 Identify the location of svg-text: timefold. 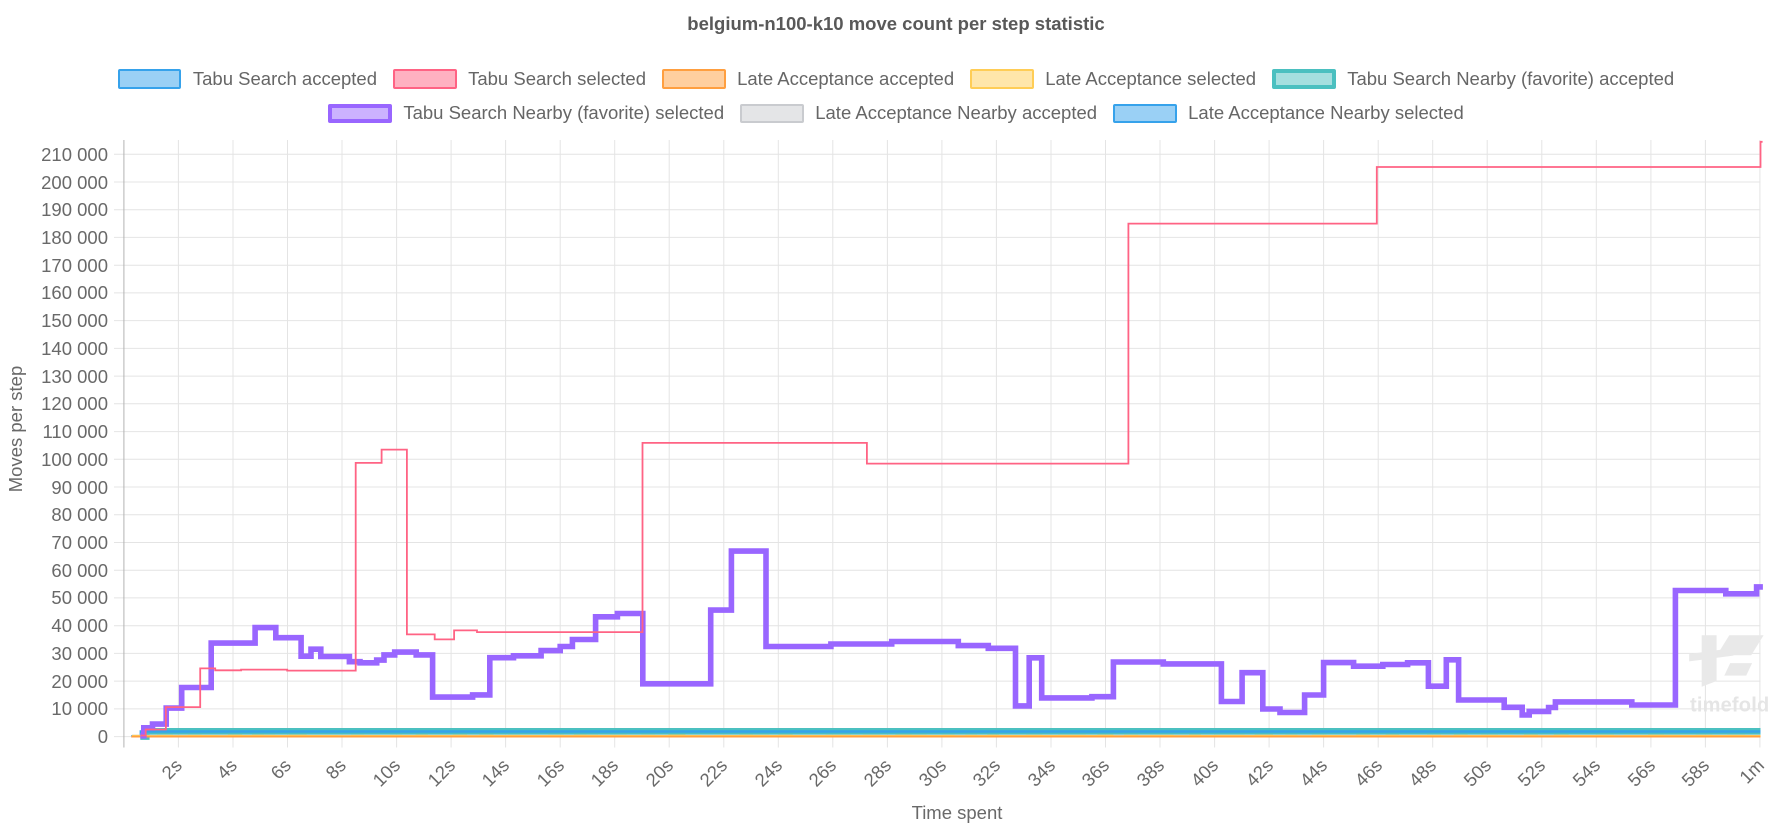
(1729, 706).